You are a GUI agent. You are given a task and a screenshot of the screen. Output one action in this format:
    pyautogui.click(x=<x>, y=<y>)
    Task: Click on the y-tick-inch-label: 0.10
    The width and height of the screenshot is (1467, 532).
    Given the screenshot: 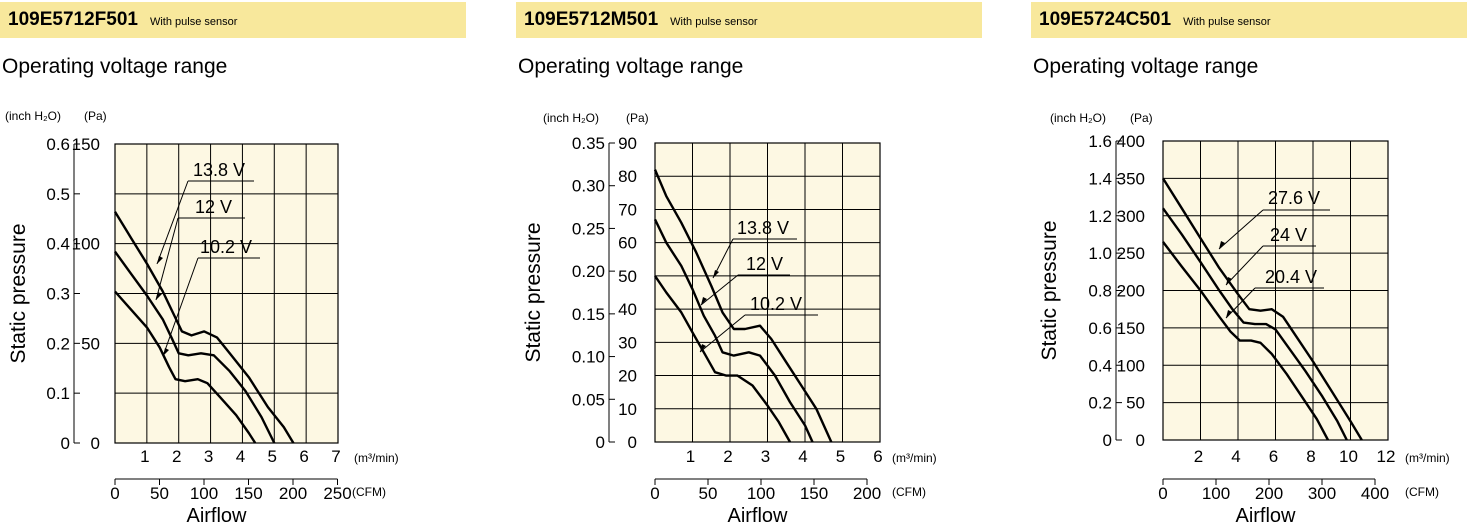 What is the action you would take?
    pyautogui.click(x=588, y=357)
    